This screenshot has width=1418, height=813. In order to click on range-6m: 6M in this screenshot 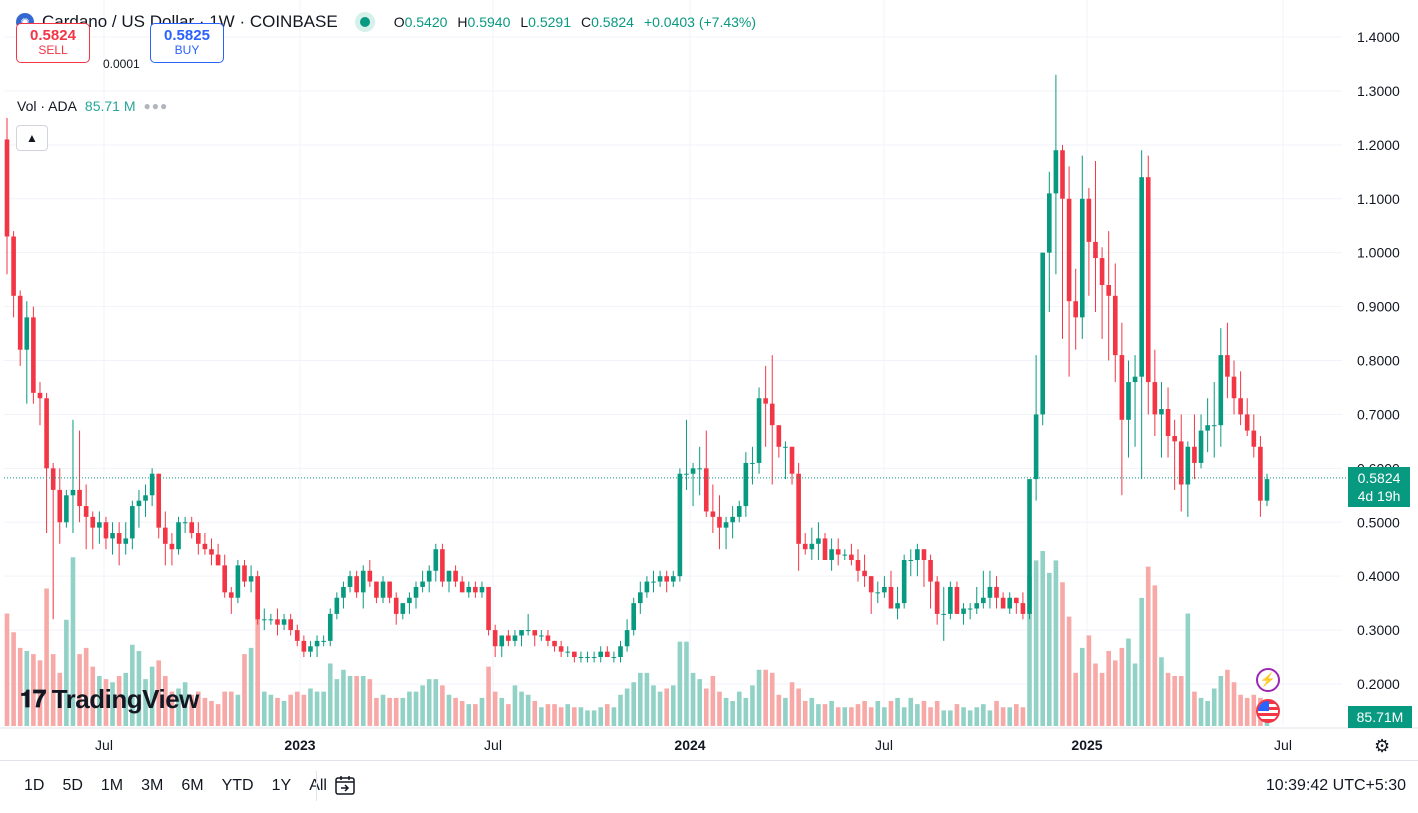, I will do `click(192, 785)`.